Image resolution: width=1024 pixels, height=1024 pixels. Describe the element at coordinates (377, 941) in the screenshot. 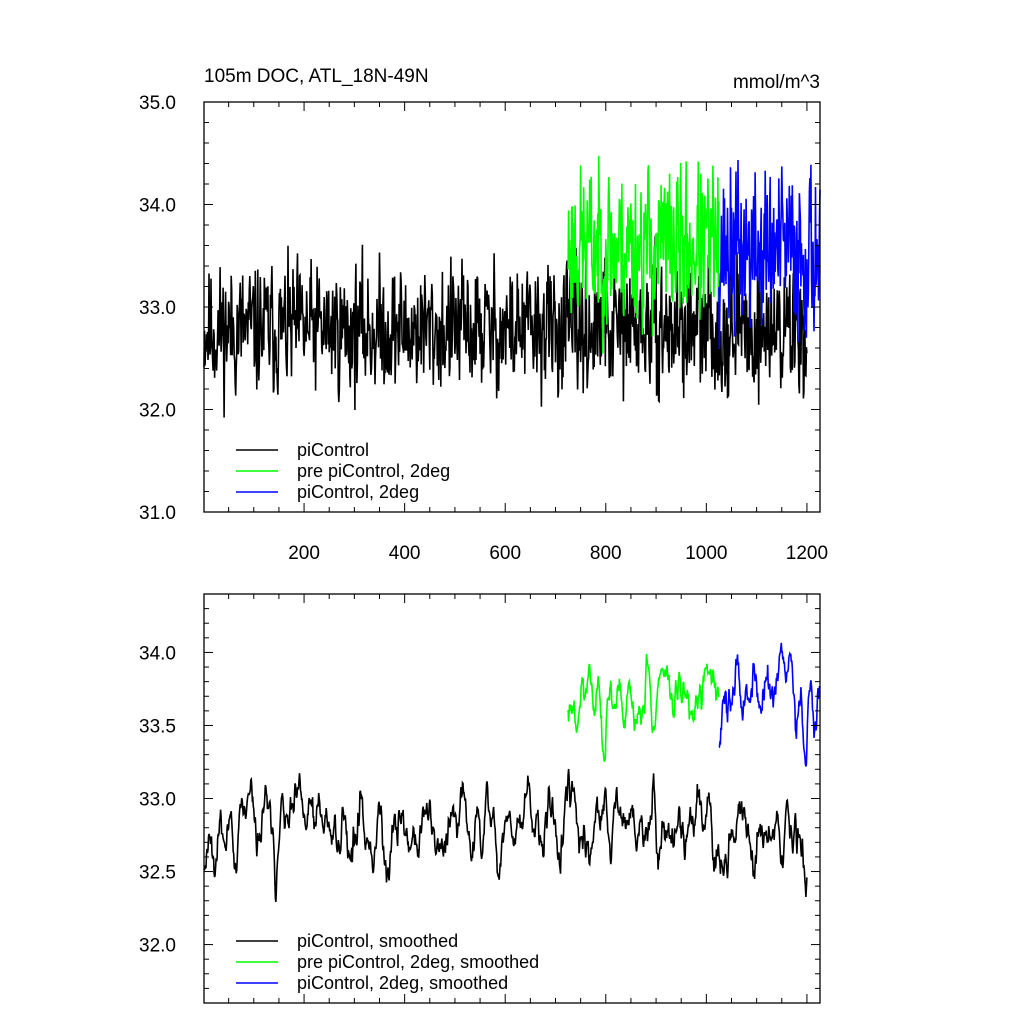

I see `legend-label: piControl, smoothed` at that location.